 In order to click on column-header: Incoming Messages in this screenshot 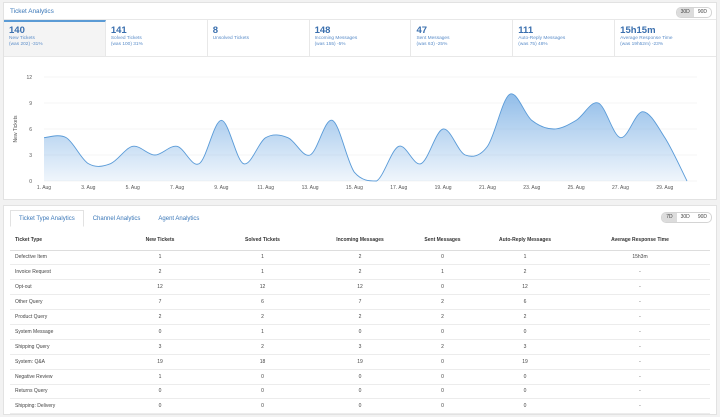, I will do `click(360, 240)`.